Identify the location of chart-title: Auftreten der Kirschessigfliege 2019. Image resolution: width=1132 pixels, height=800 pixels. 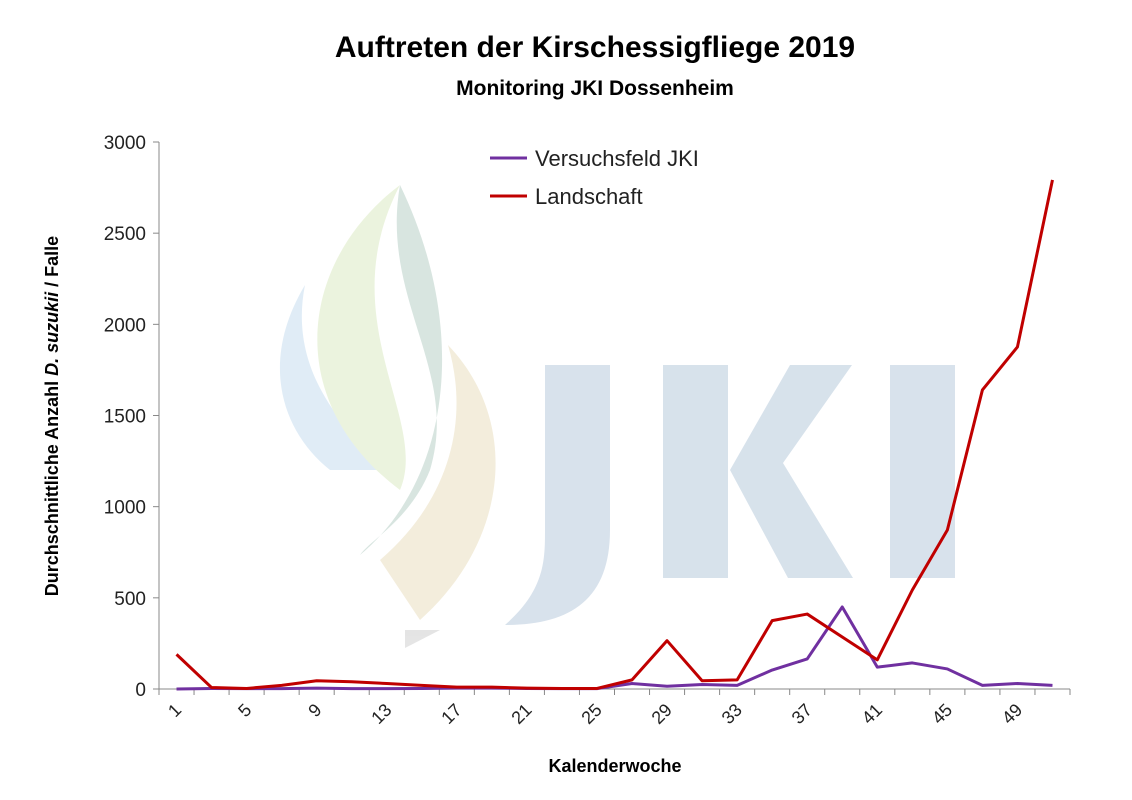
(595, 47).